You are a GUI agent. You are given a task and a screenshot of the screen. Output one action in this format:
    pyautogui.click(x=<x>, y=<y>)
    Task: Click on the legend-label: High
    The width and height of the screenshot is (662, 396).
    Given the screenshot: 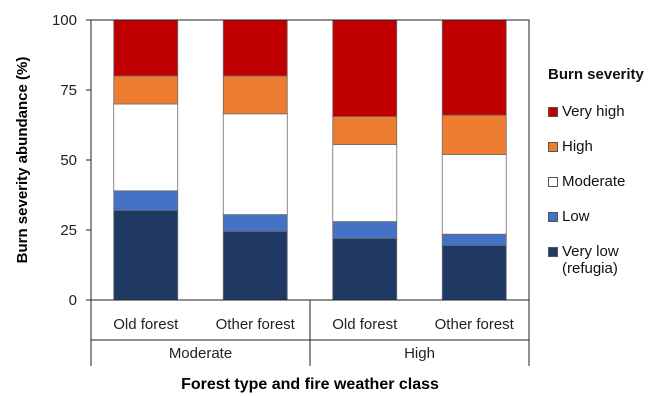 What is the action you would take?
    pyautogui.click(x=577, y=146)
    